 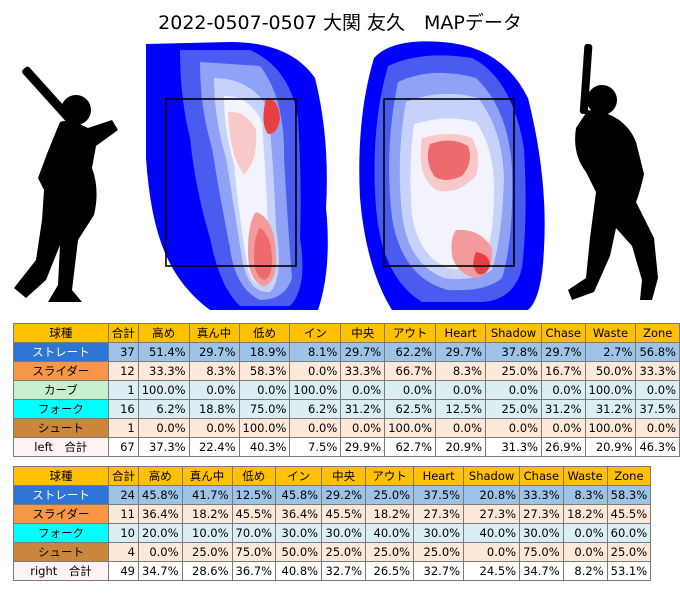 What do you see at coordinates (231, 182) in the screenshot?
I see `strike-zone-left` at bounding box center [231, 182].